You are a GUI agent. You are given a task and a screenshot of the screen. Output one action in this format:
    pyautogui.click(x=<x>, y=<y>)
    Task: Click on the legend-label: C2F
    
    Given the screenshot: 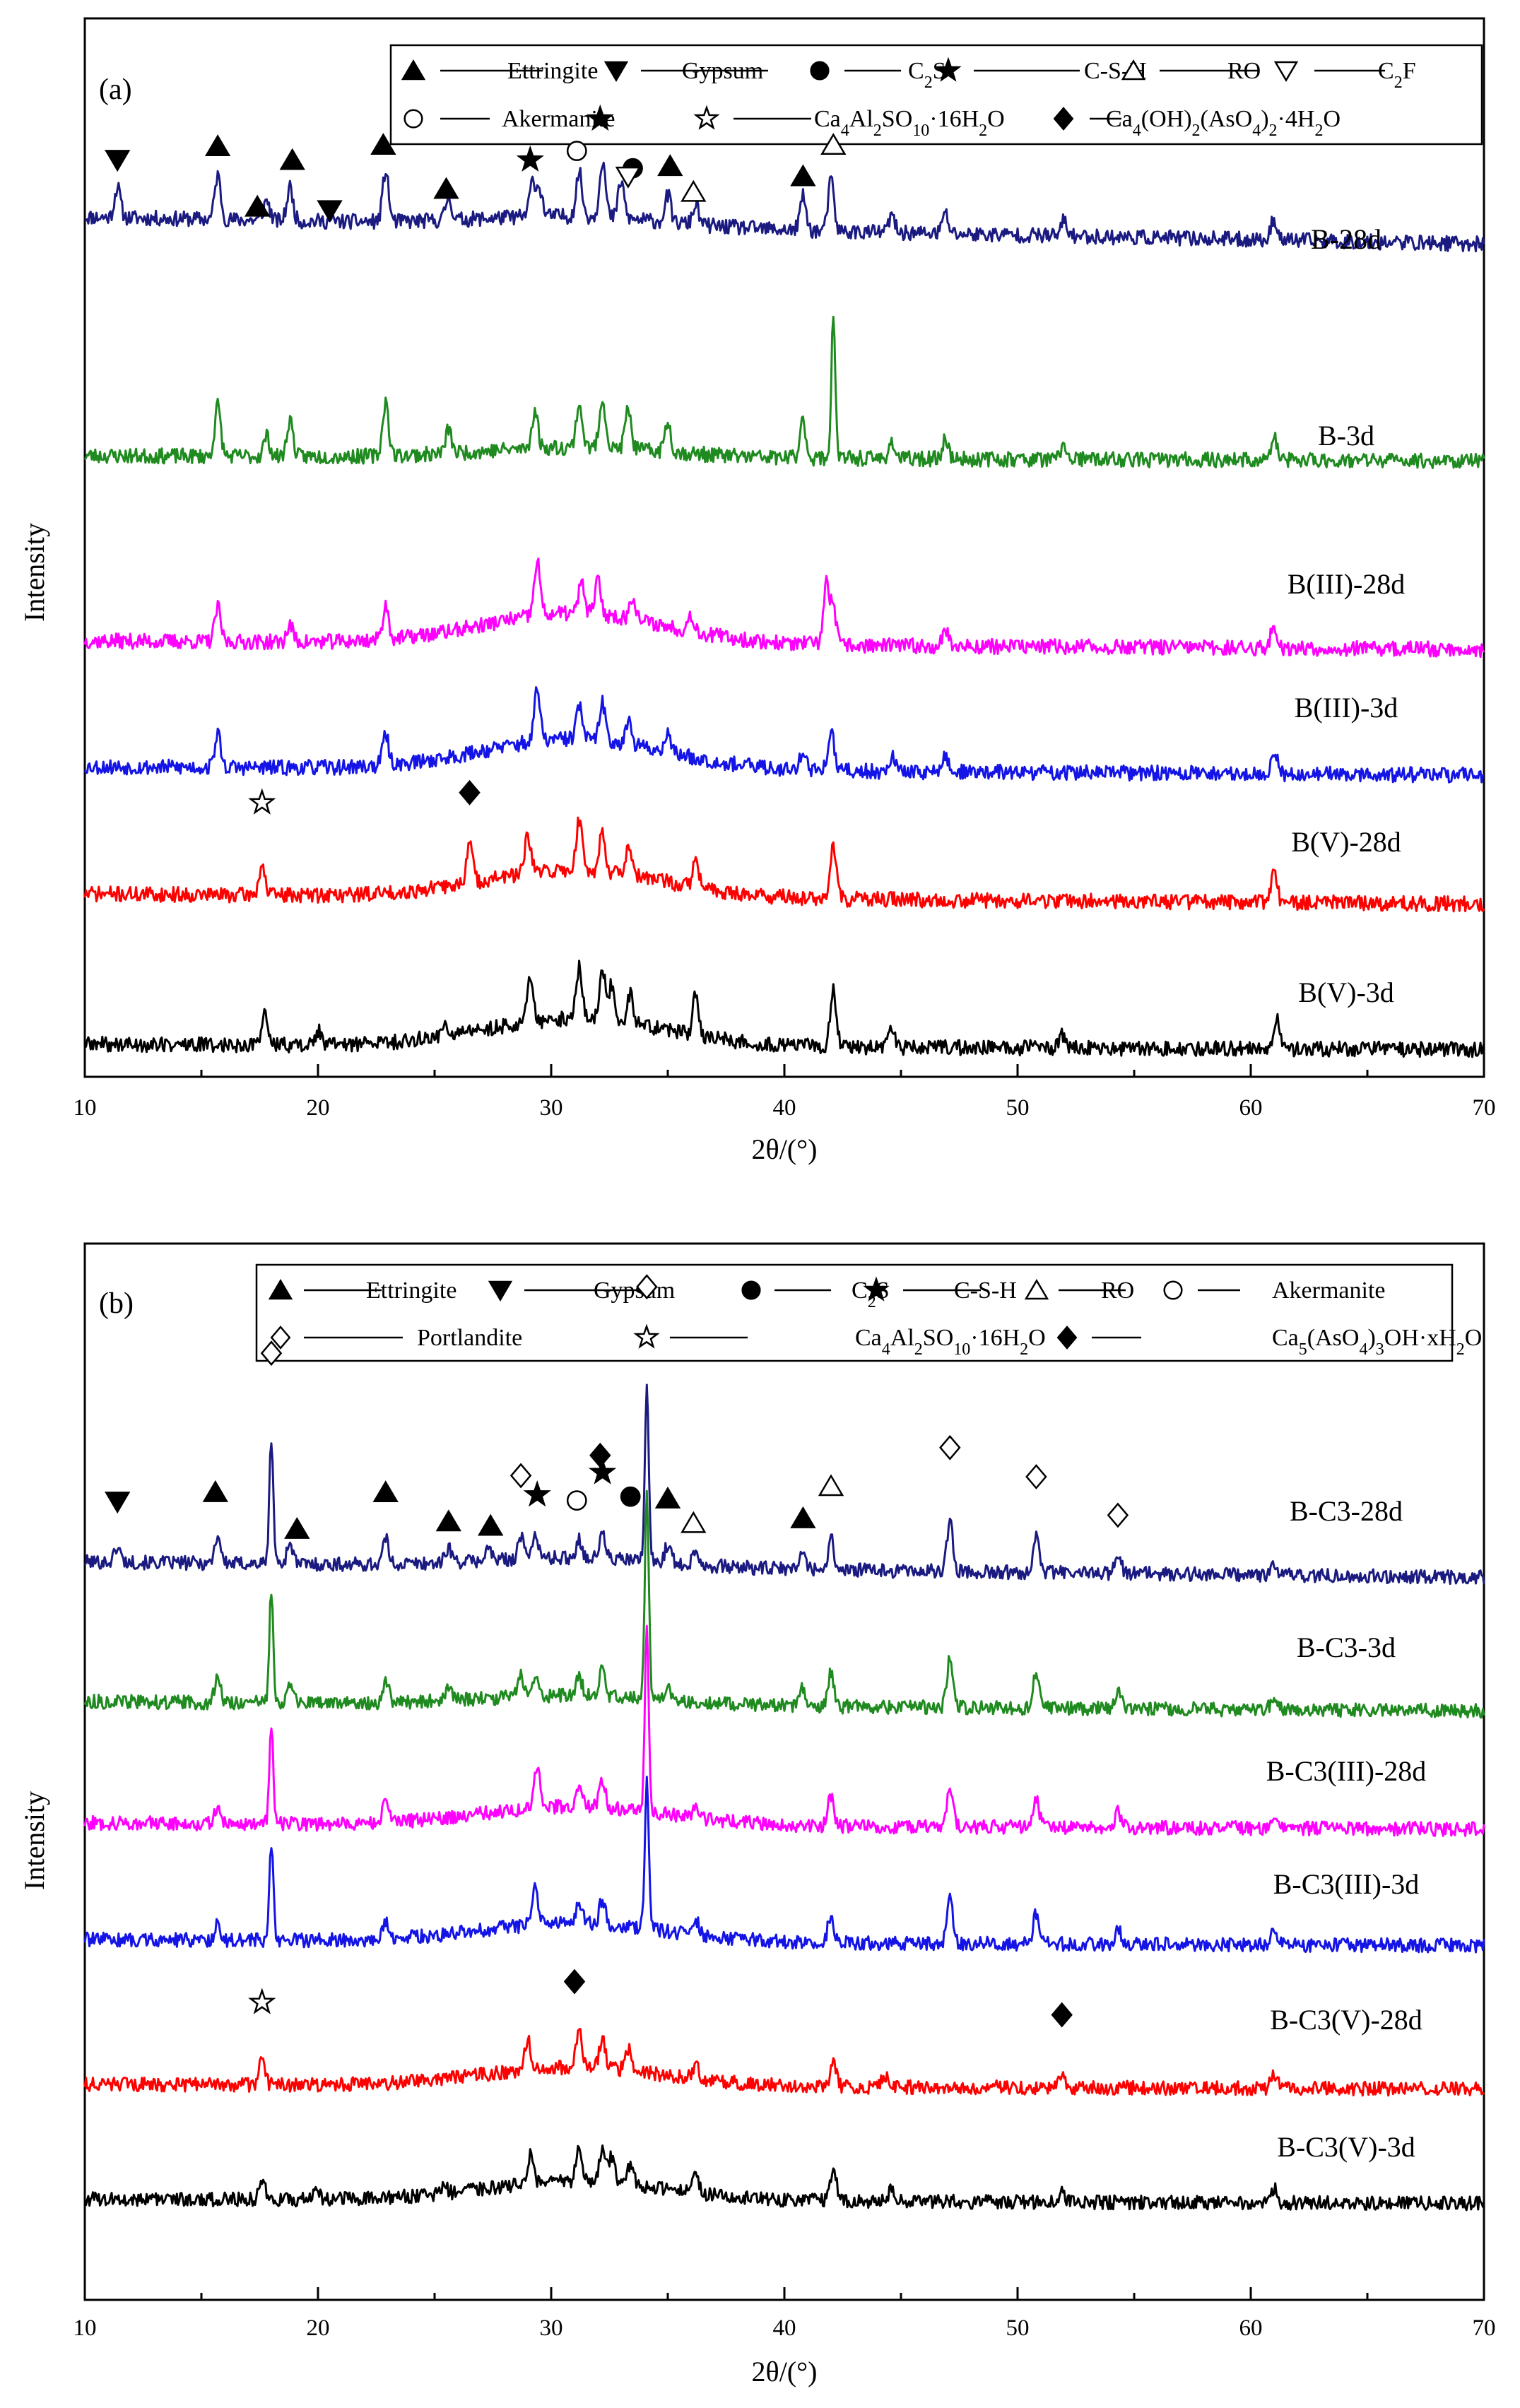 What is the action you would take?
    pyautogui.click(x=1397, y=75)
    